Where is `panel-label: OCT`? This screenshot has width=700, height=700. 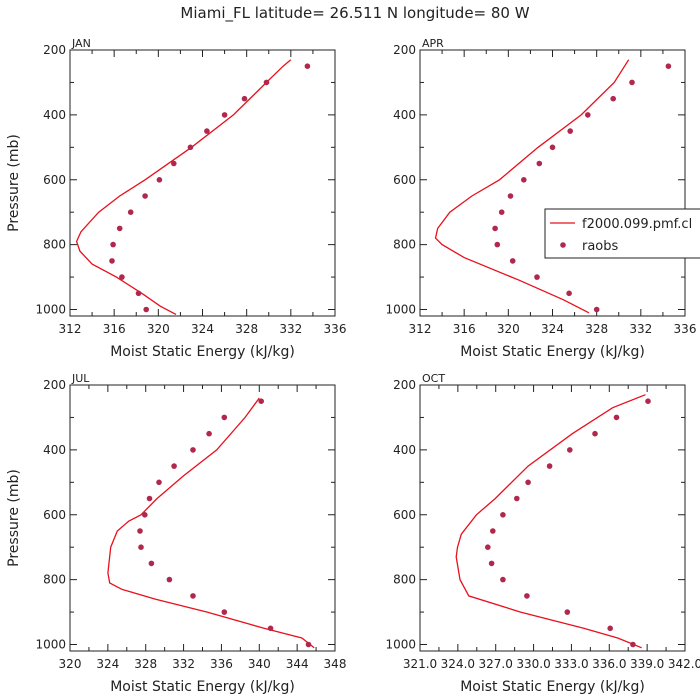 panel-label: OCT is located at coordinates (433, 378).